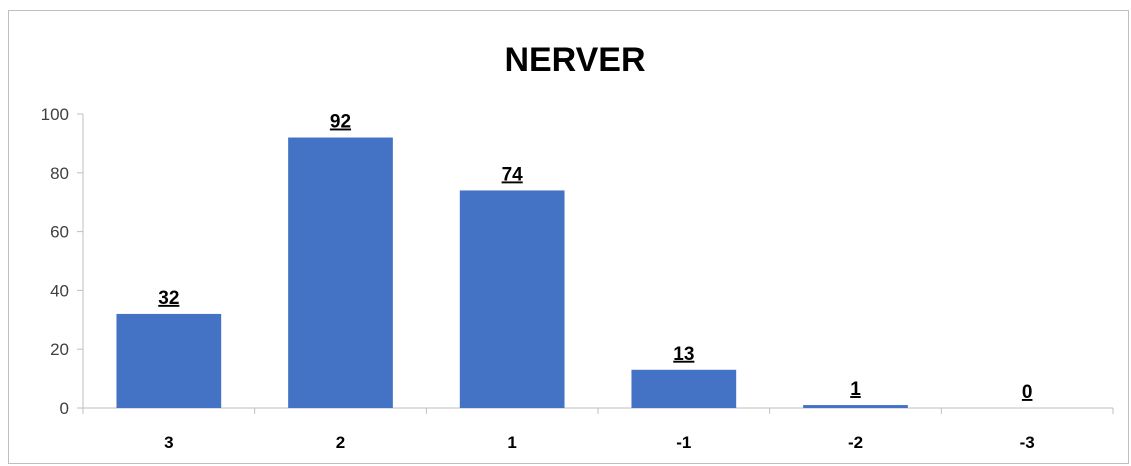 This screenshot has width=1131, height=466. What do you see at coordinates (59, 290) in the screenshot?
I see `y-tick-label: 40` at bounding box center [59, 290].